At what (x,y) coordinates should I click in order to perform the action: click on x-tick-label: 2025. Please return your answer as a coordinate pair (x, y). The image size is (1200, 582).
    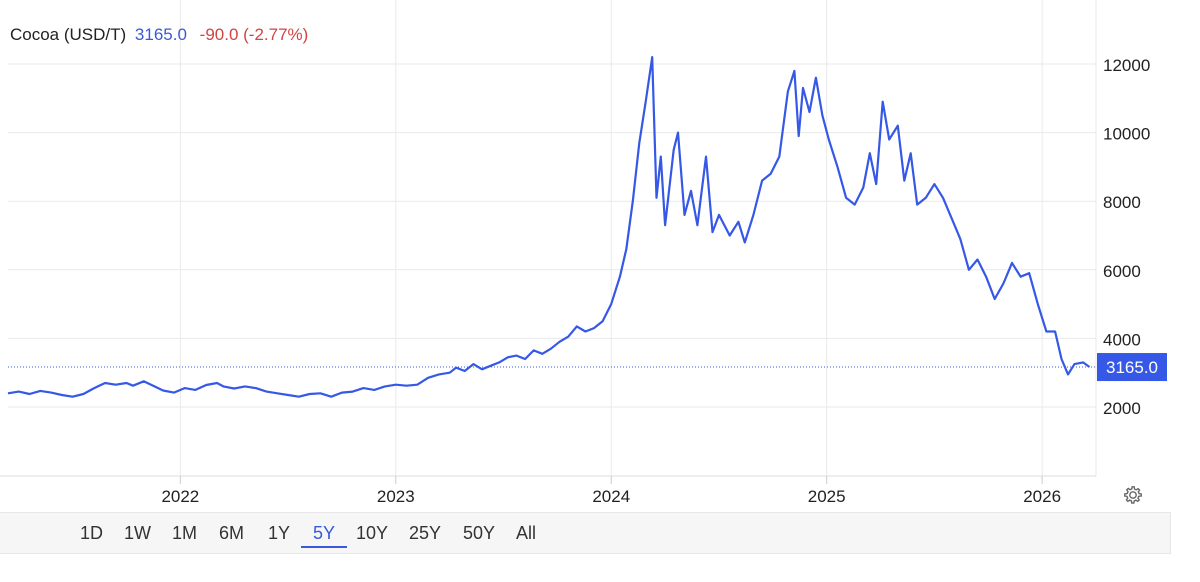
    Looking at the image, I should click on (827, 496).